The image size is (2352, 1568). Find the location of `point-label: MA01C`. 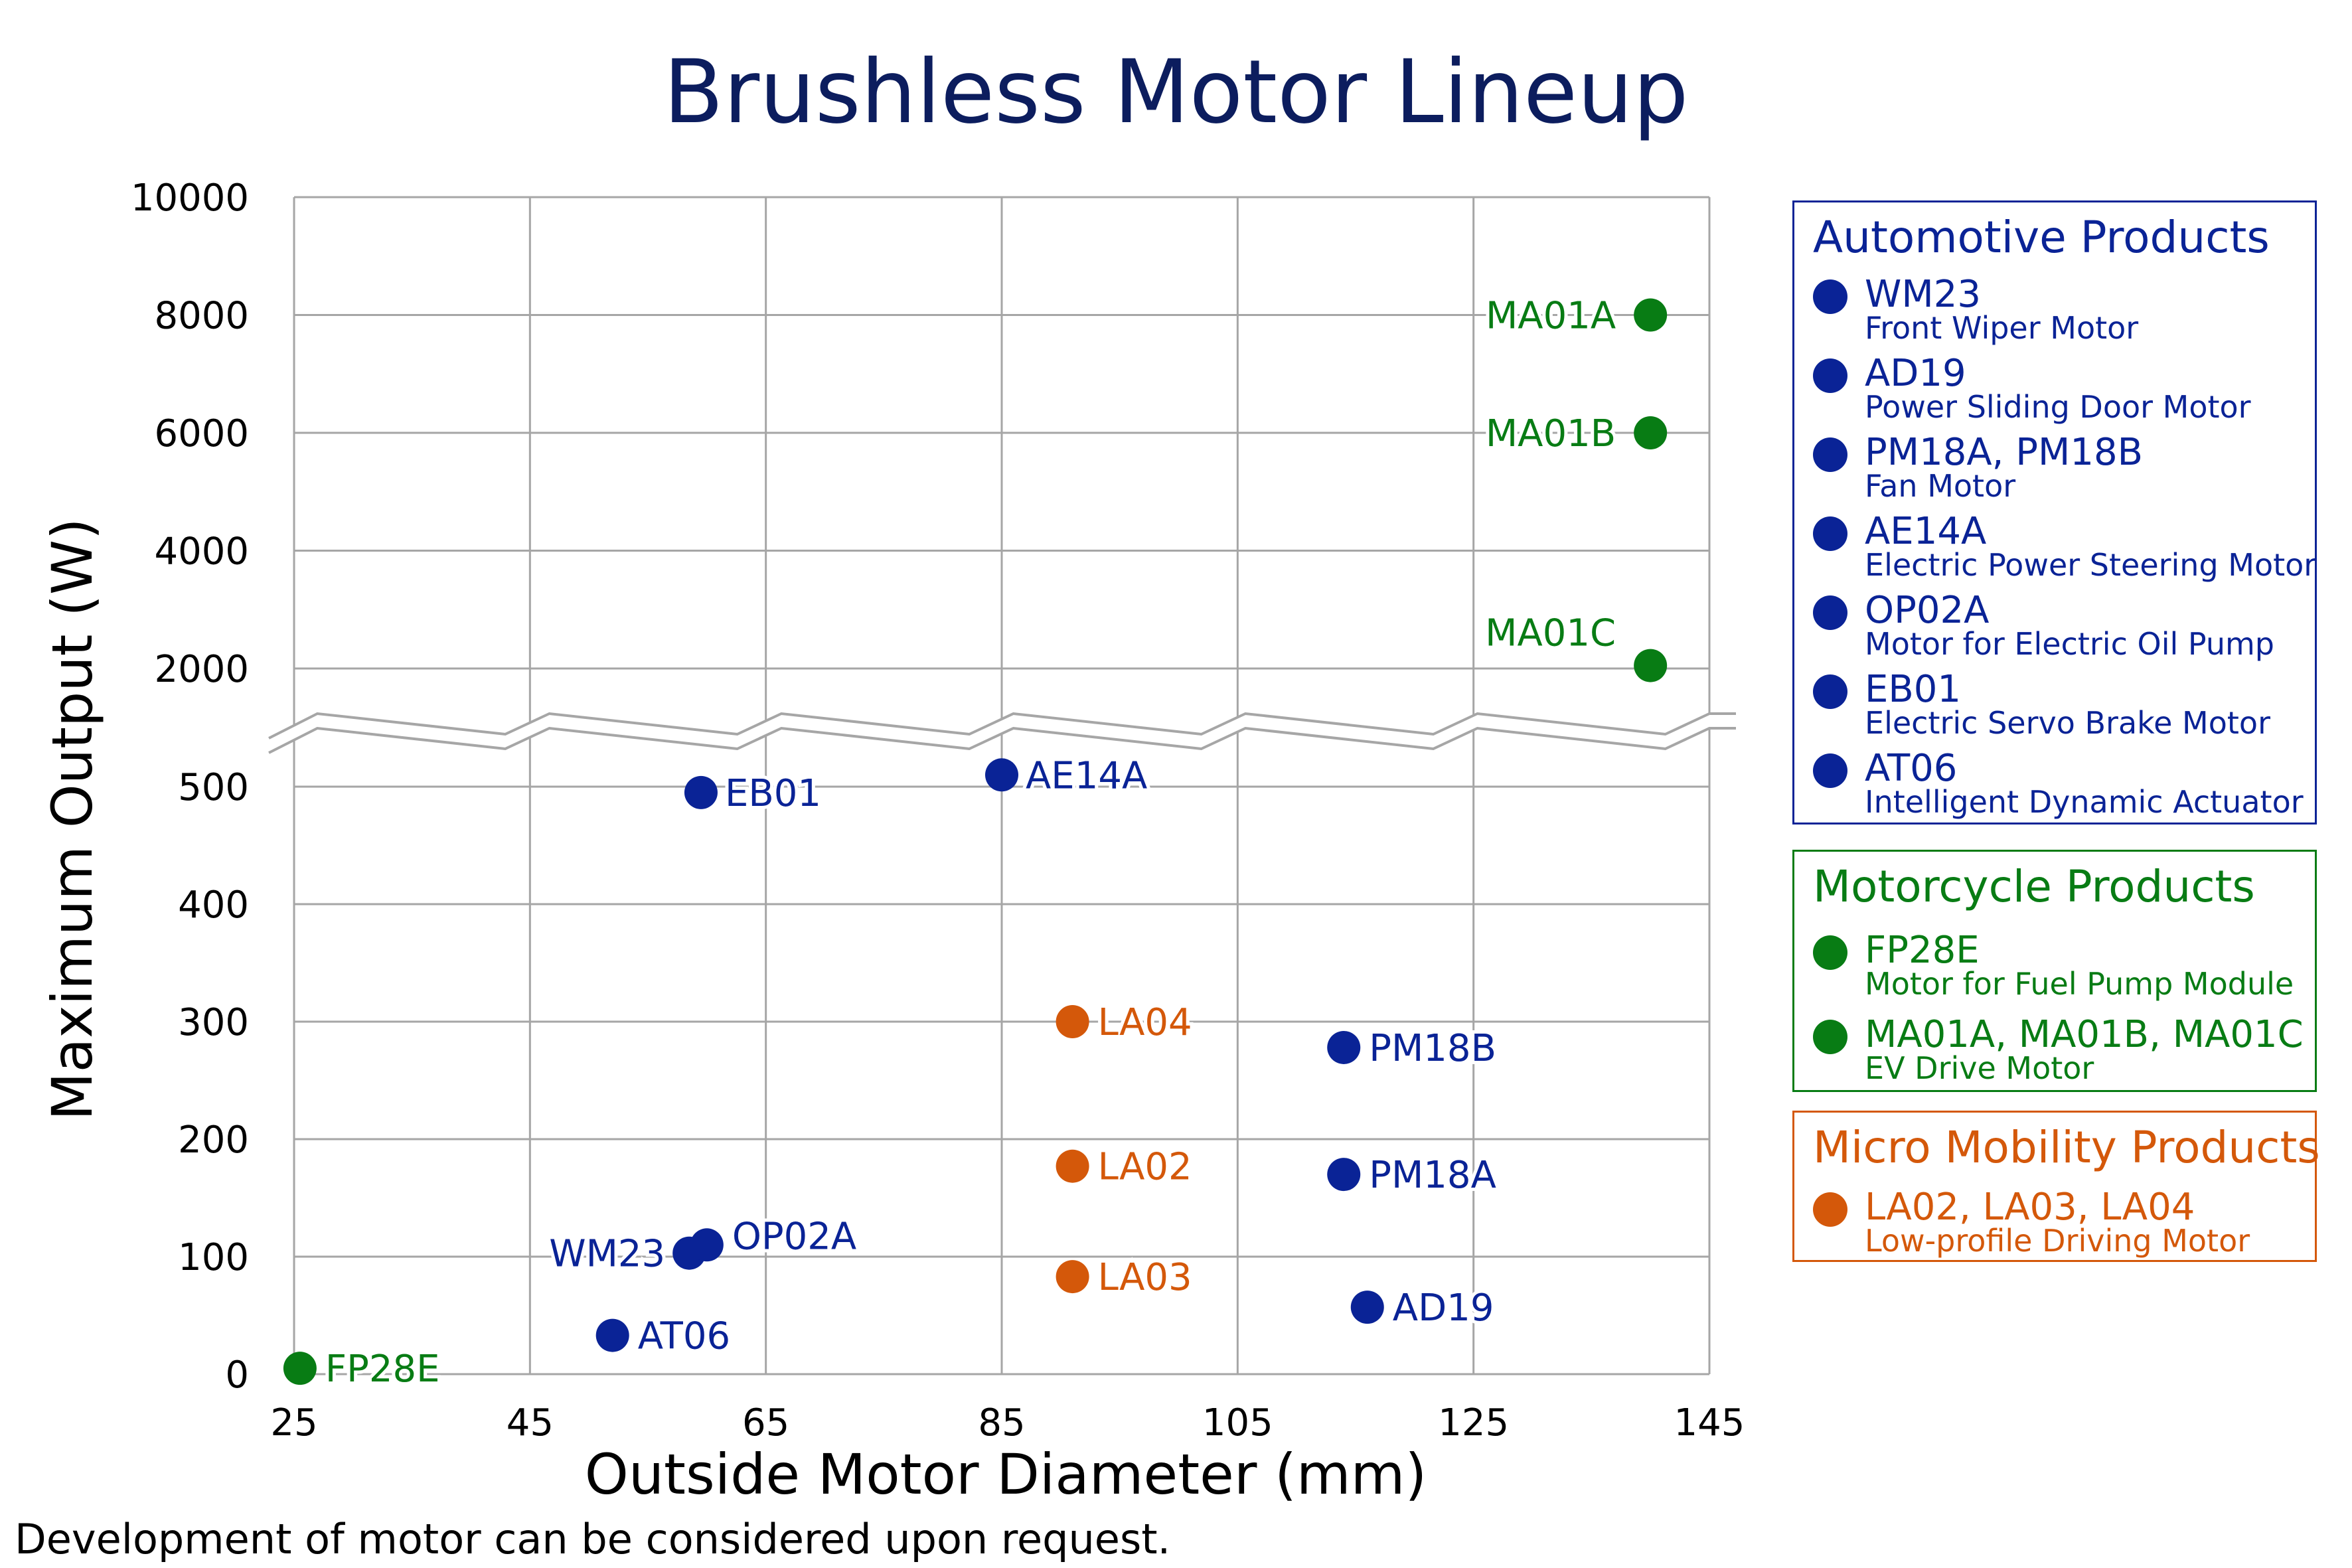

point-label: MA01C is located at coordinates (1551, 634).